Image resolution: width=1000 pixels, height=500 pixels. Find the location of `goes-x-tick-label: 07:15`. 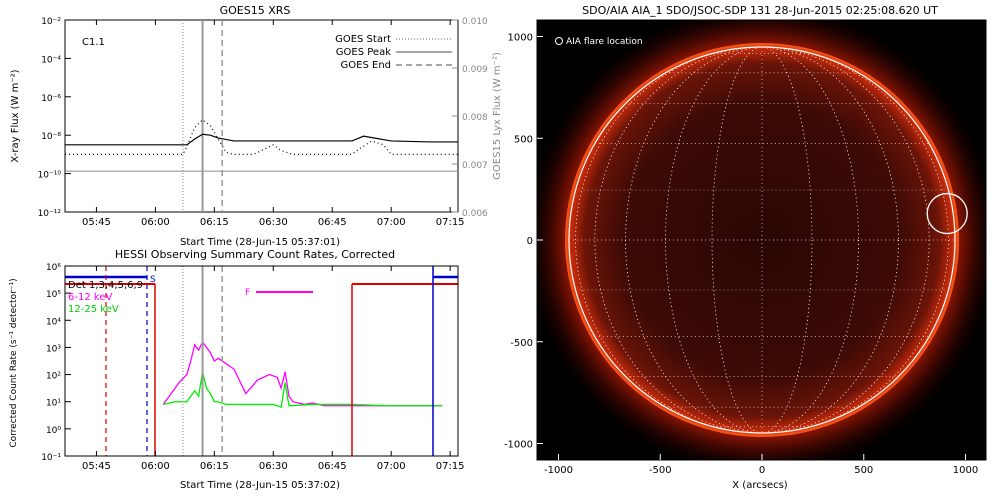

goes-x-tick-label: 07:15 is located at coordinates (450, 222).